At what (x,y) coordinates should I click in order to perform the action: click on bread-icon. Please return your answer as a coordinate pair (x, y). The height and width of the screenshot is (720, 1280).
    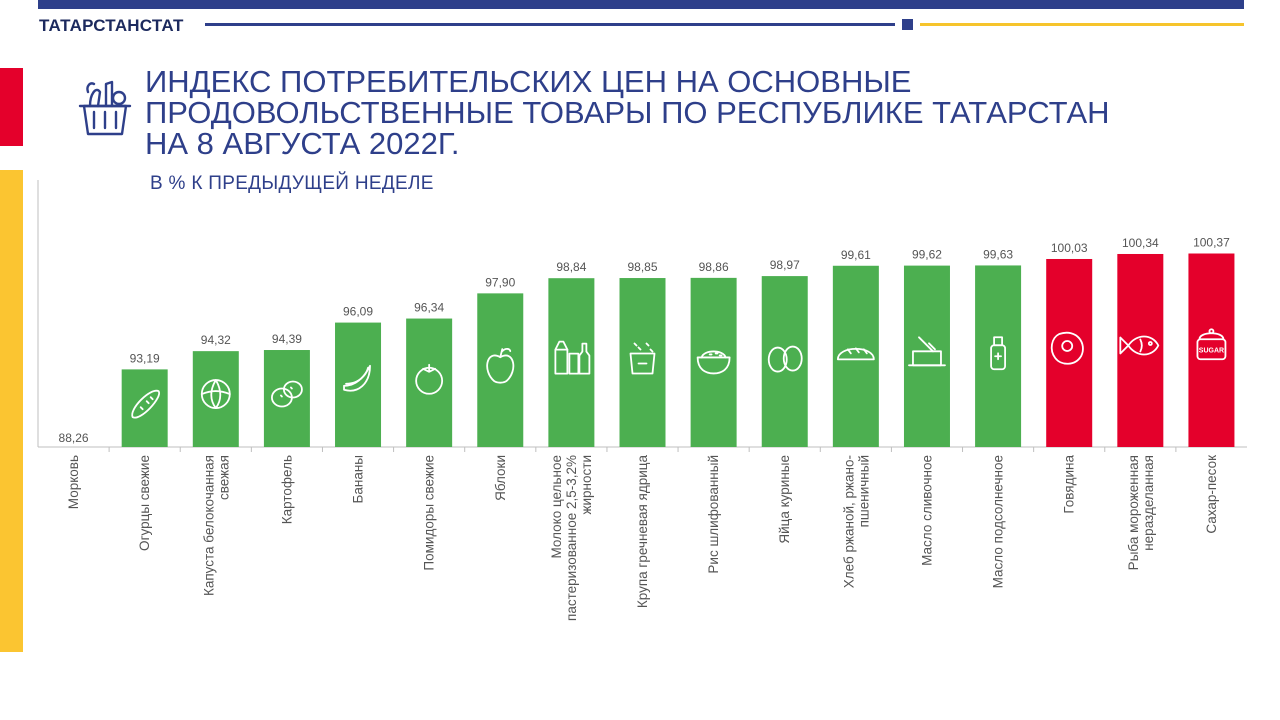
    Looking at the image, I should click on (855, 354).